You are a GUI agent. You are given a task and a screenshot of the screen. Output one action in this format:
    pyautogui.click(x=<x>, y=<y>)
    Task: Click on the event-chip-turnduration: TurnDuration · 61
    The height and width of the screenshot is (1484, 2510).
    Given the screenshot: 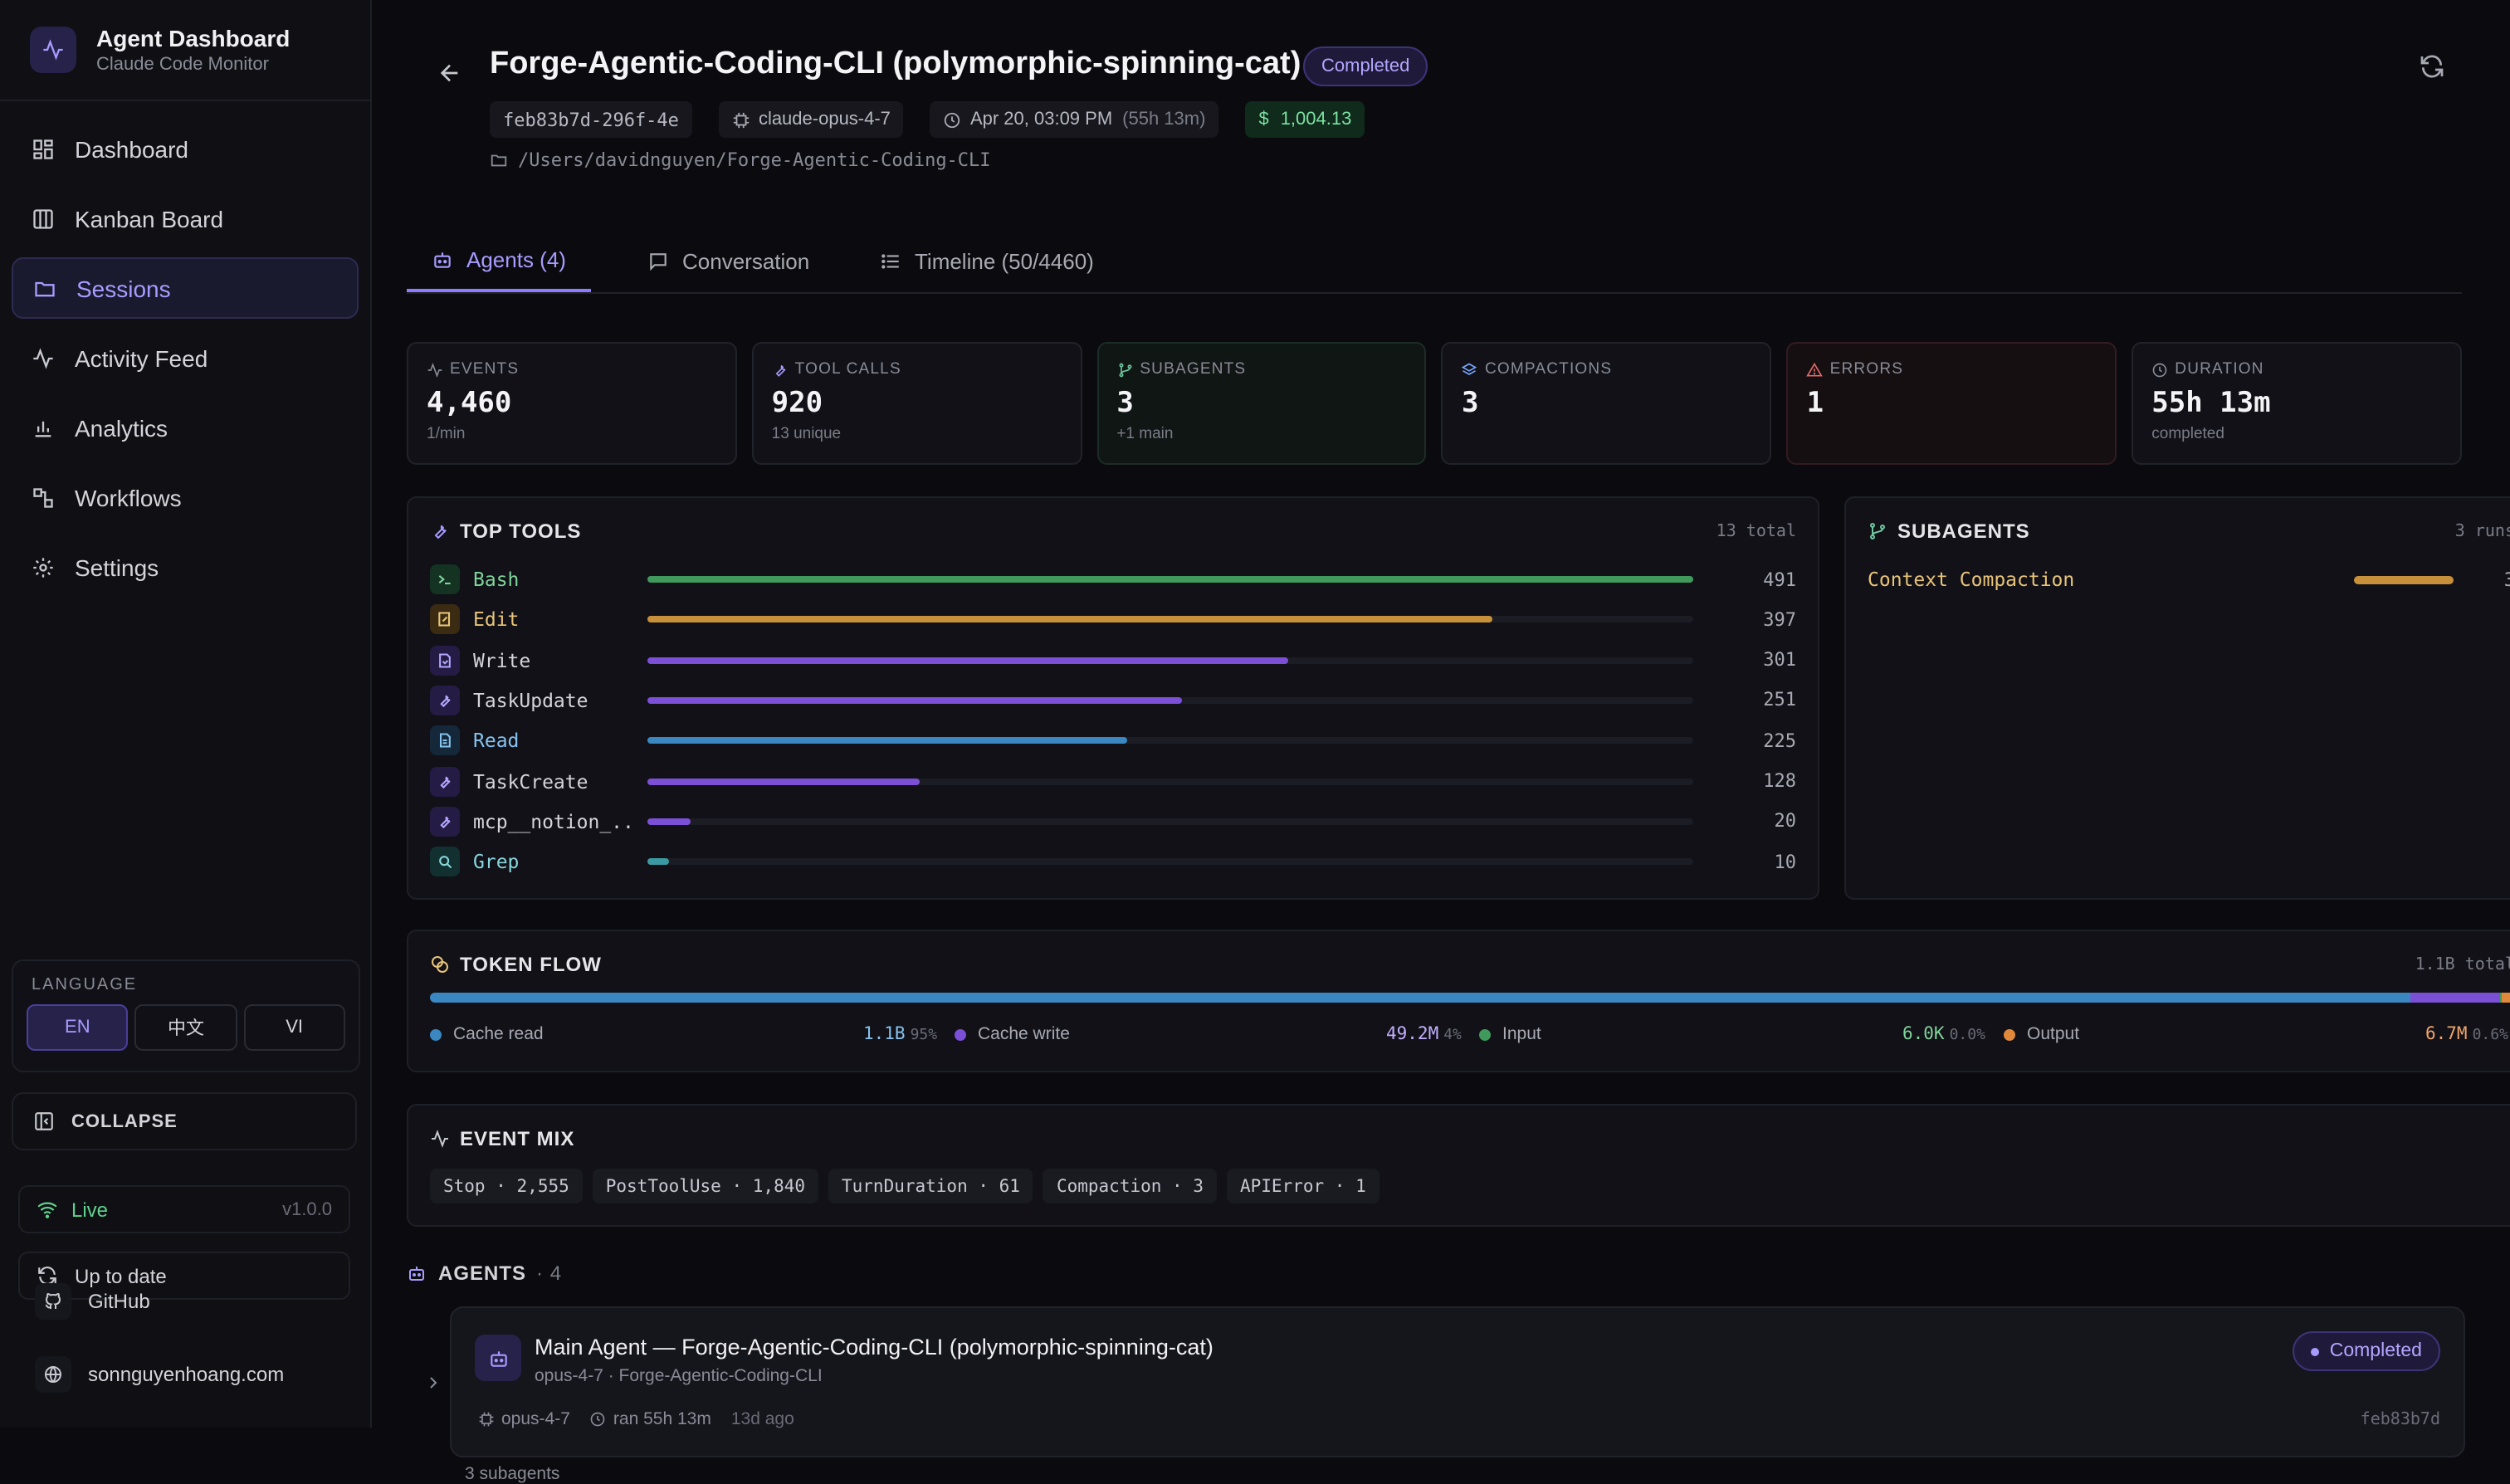 What is the action you would take?
    pyautogui.click(x=931, y=1186)
    